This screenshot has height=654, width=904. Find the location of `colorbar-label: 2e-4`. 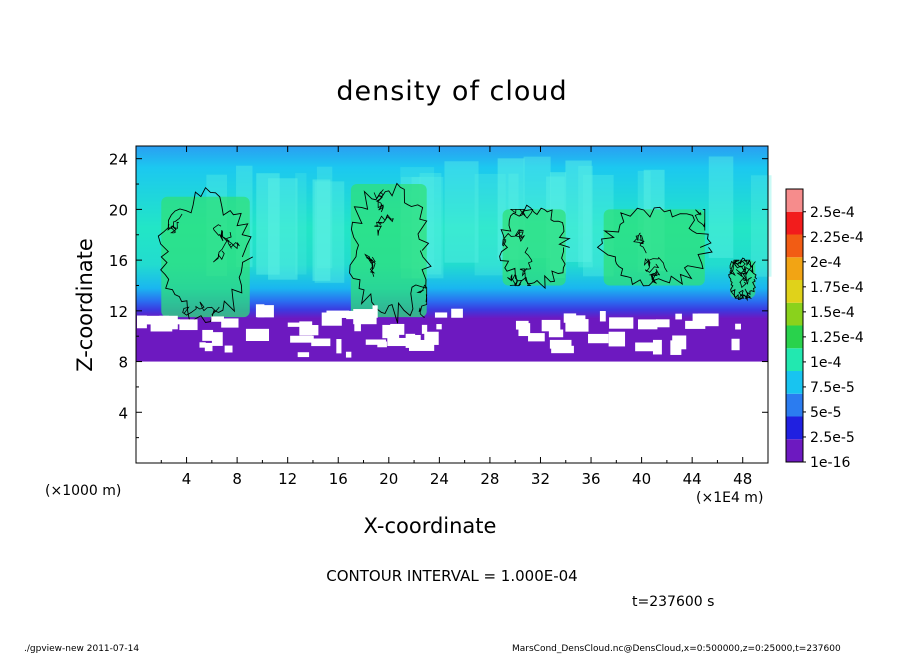

colorbar-label: 2e-4 is located at coordinates (826, 263).